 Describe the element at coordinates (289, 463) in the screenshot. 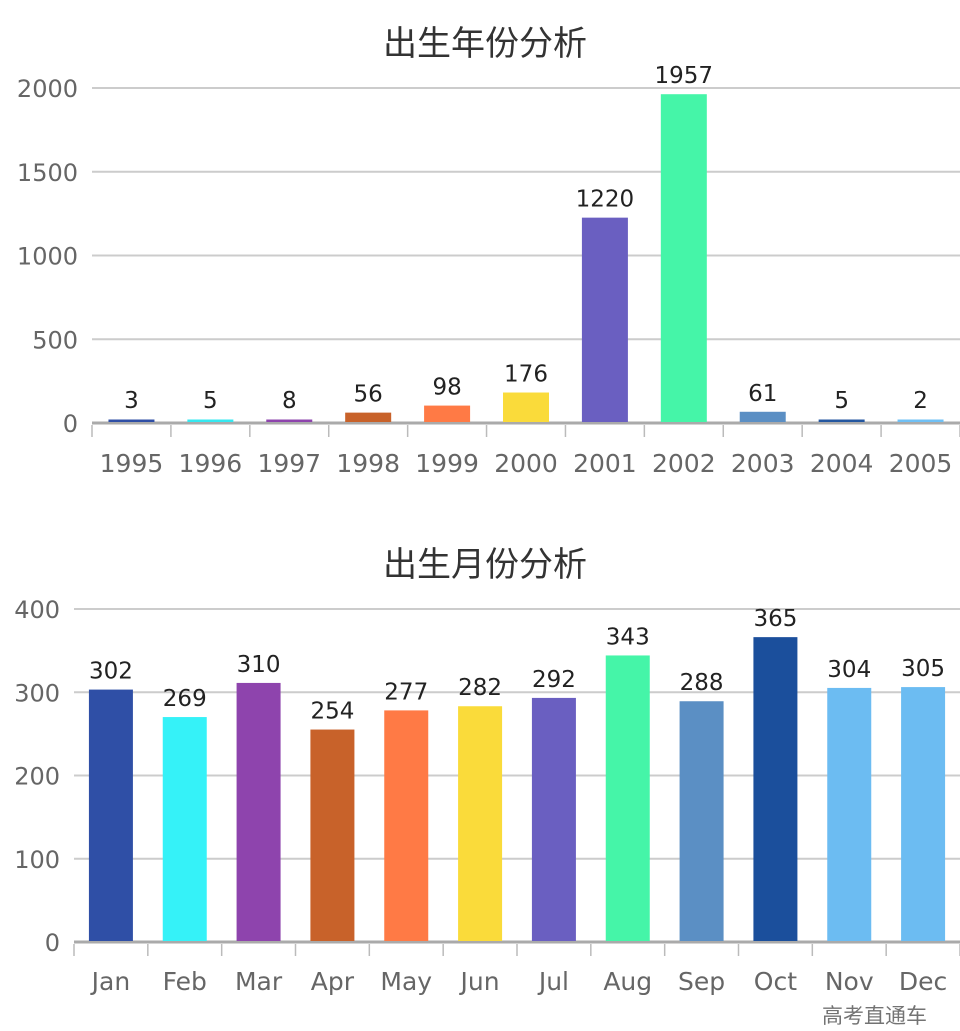

I see `x-tick-label: 1997` at that location.